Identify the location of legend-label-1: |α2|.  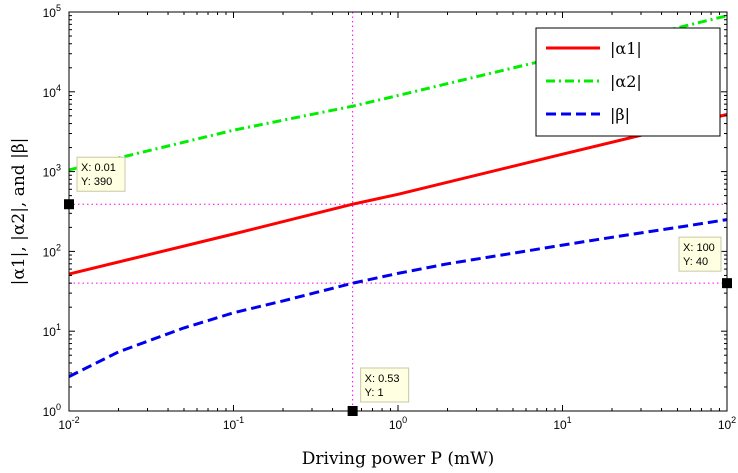
(626, 81).